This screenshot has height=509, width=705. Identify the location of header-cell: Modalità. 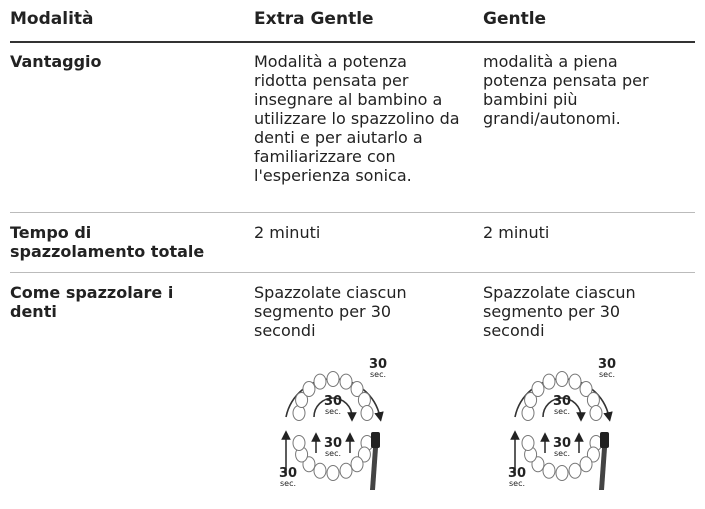
(52, 19).